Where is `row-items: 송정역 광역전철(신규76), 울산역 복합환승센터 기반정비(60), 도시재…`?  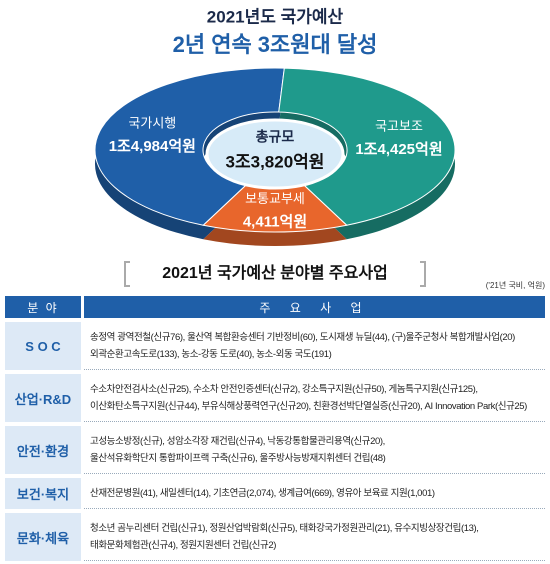
row-items: 송정역 광역전철(신규76), 울산역 복합환승센터 기반정비(60), 도시재… is located at coordinates (314, 346).